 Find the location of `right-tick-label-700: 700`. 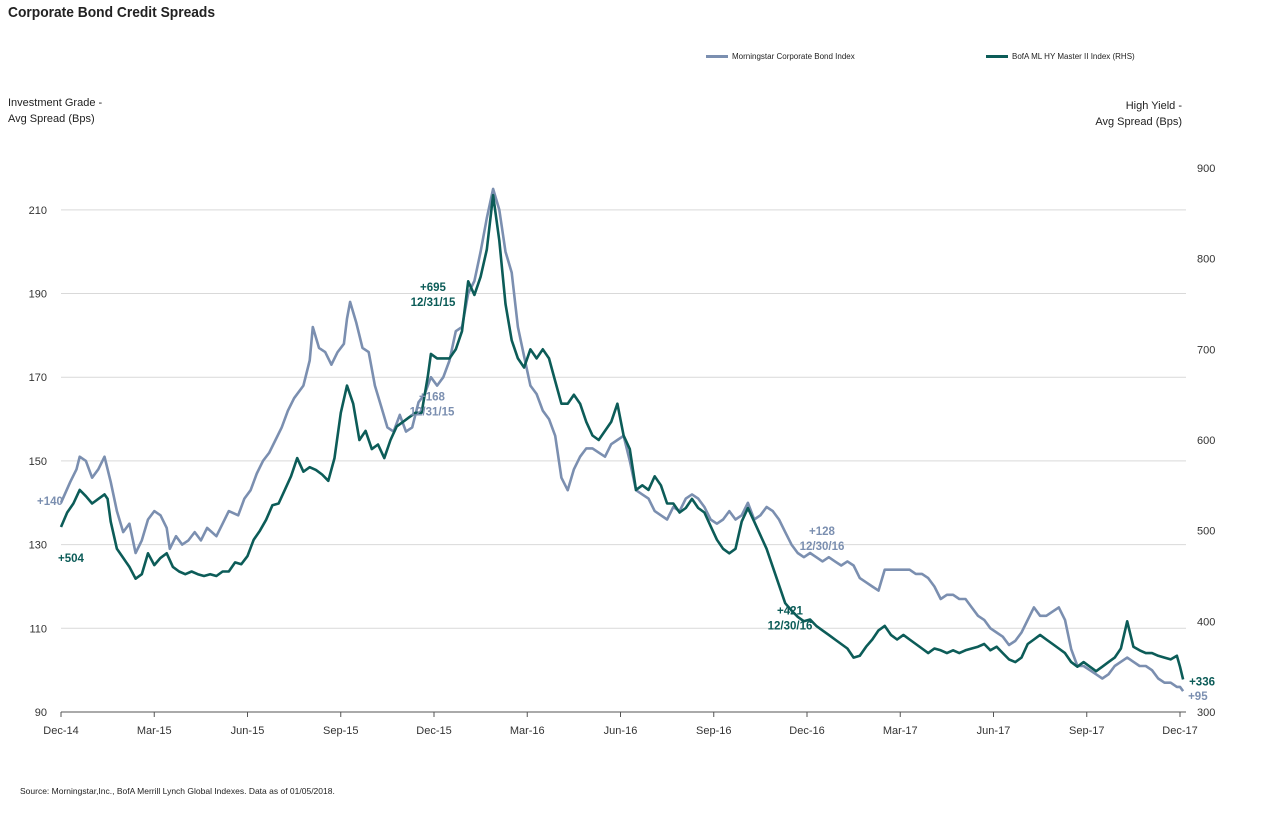

right-tick-label-700: 700 is located at coordinates (1206, 350).